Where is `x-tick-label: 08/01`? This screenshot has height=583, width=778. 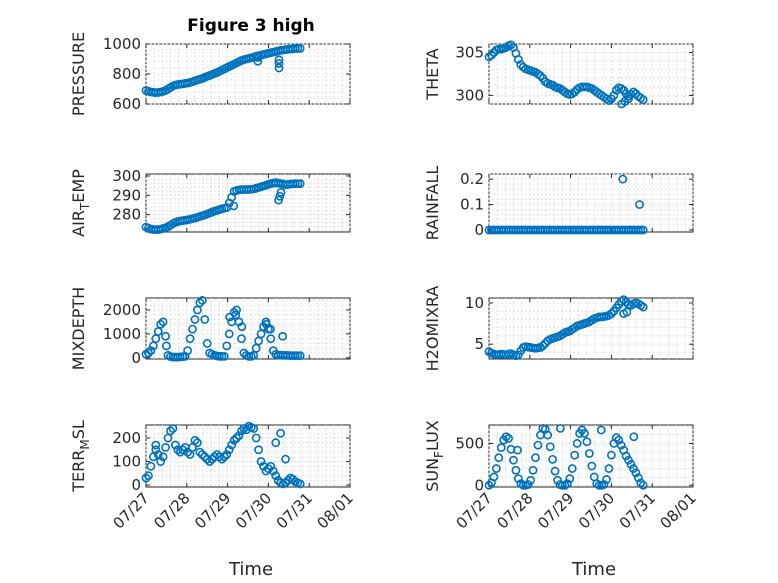
x-tick-label: 08/01 is located at coordinates (335, 510).